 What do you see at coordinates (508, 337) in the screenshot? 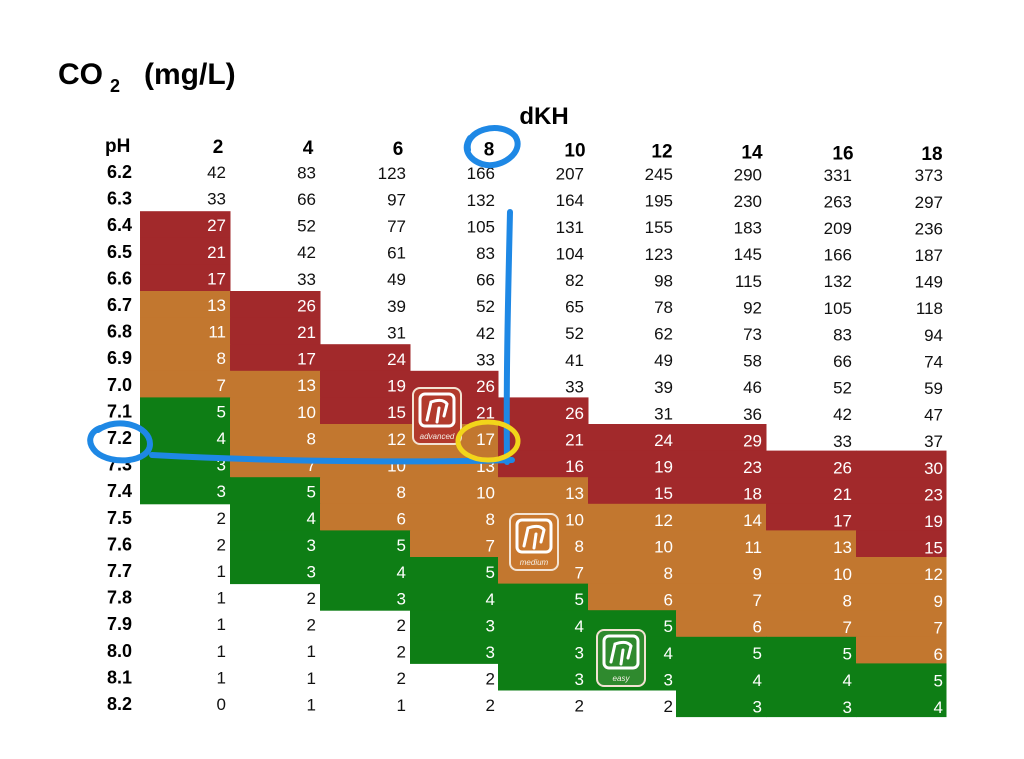
I see `guide-line-vertical` at bounding box center [508, 337].